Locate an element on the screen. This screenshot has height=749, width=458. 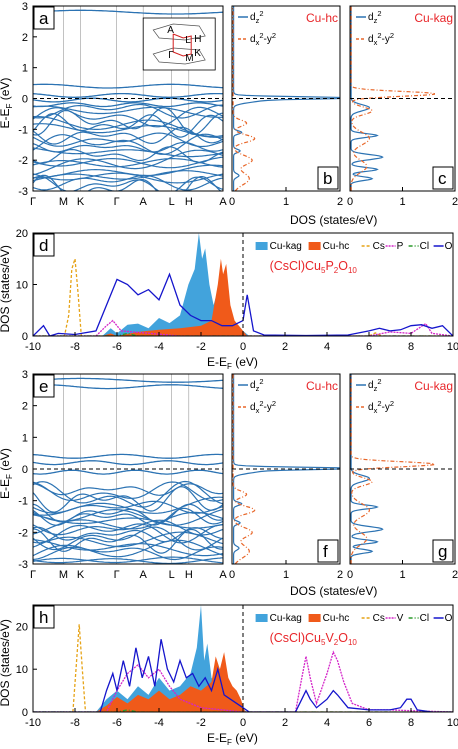
band-lines is located at coordinates (128, 100).